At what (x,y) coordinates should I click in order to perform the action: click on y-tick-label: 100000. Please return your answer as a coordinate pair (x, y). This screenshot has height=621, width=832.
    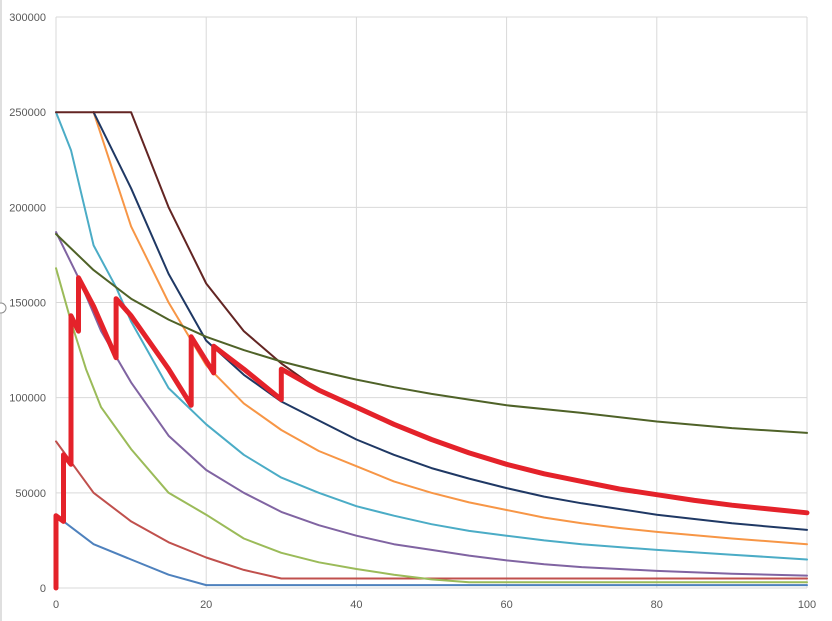
    Looking at the image, I should click on (27, 399).